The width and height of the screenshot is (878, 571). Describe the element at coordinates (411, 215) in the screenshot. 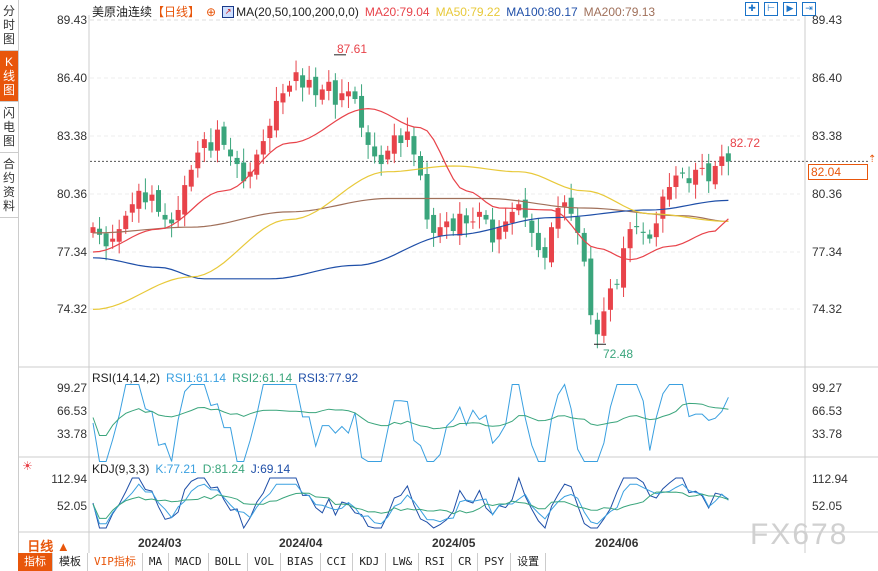

I see `ma200-line` at that location.